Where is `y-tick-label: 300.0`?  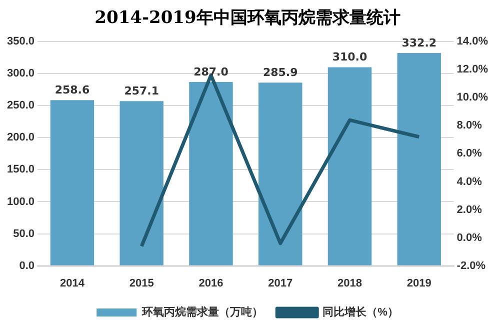
y-tick-label: 300.0 is located at coordinates (20, 74).